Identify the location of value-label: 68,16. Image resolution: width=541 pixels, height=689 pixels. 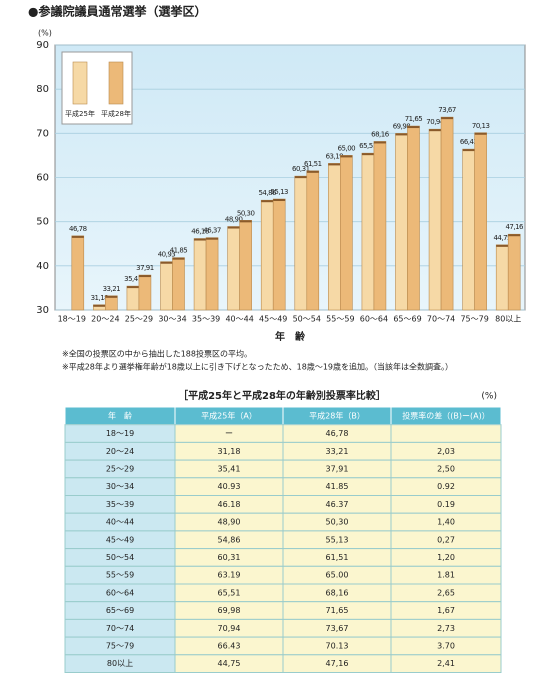
(380, 134).